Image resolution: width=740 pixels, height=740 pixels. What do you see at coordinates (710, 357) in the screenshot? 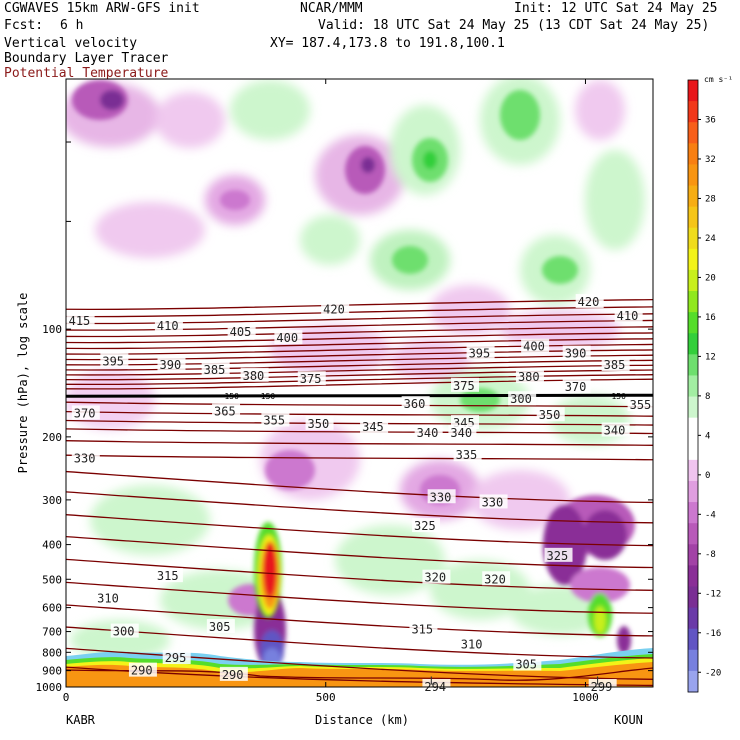
I see `colorbar-label: 12` at bounding box center [710, 357].